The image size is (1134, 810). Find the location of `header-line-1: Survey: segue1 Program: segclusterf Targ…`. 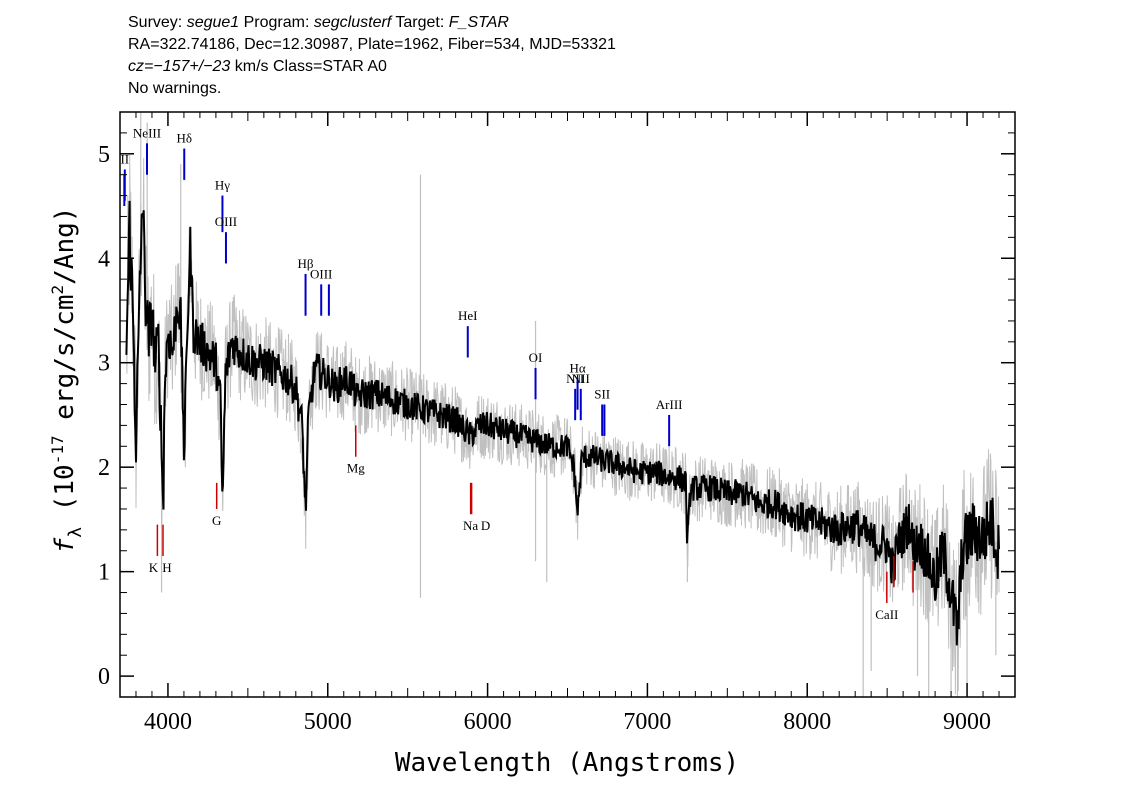

header-line-1: Survey: segue1 Program: segclusterf Targ… is located at coordinates (372, 23).